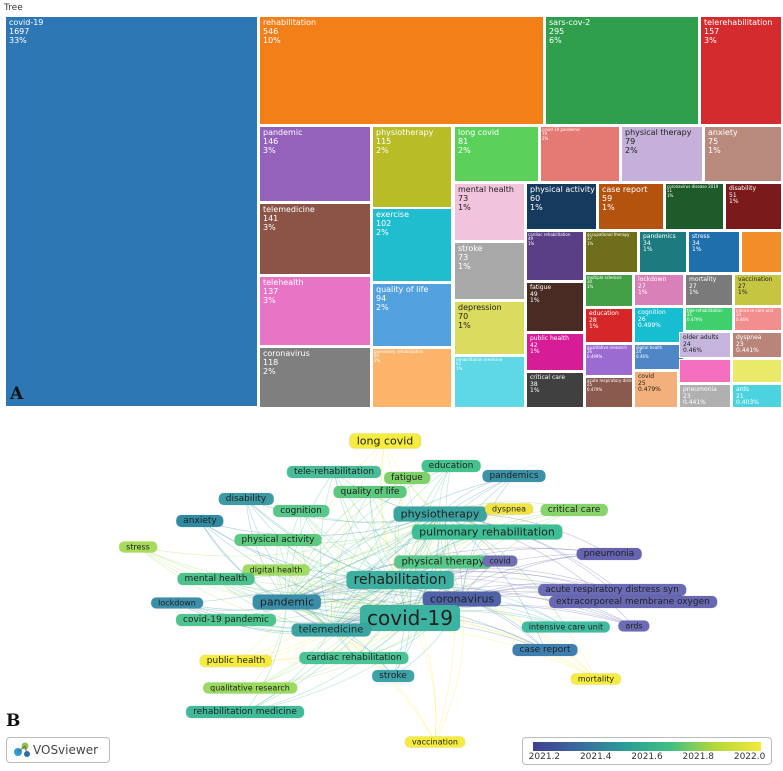 This screenshot has height=771, width=783. What do you see at coordinates (710, 40) in the screenshot?
I see `treemap-cell-pct: 3%` at bounding box center [710, 40].